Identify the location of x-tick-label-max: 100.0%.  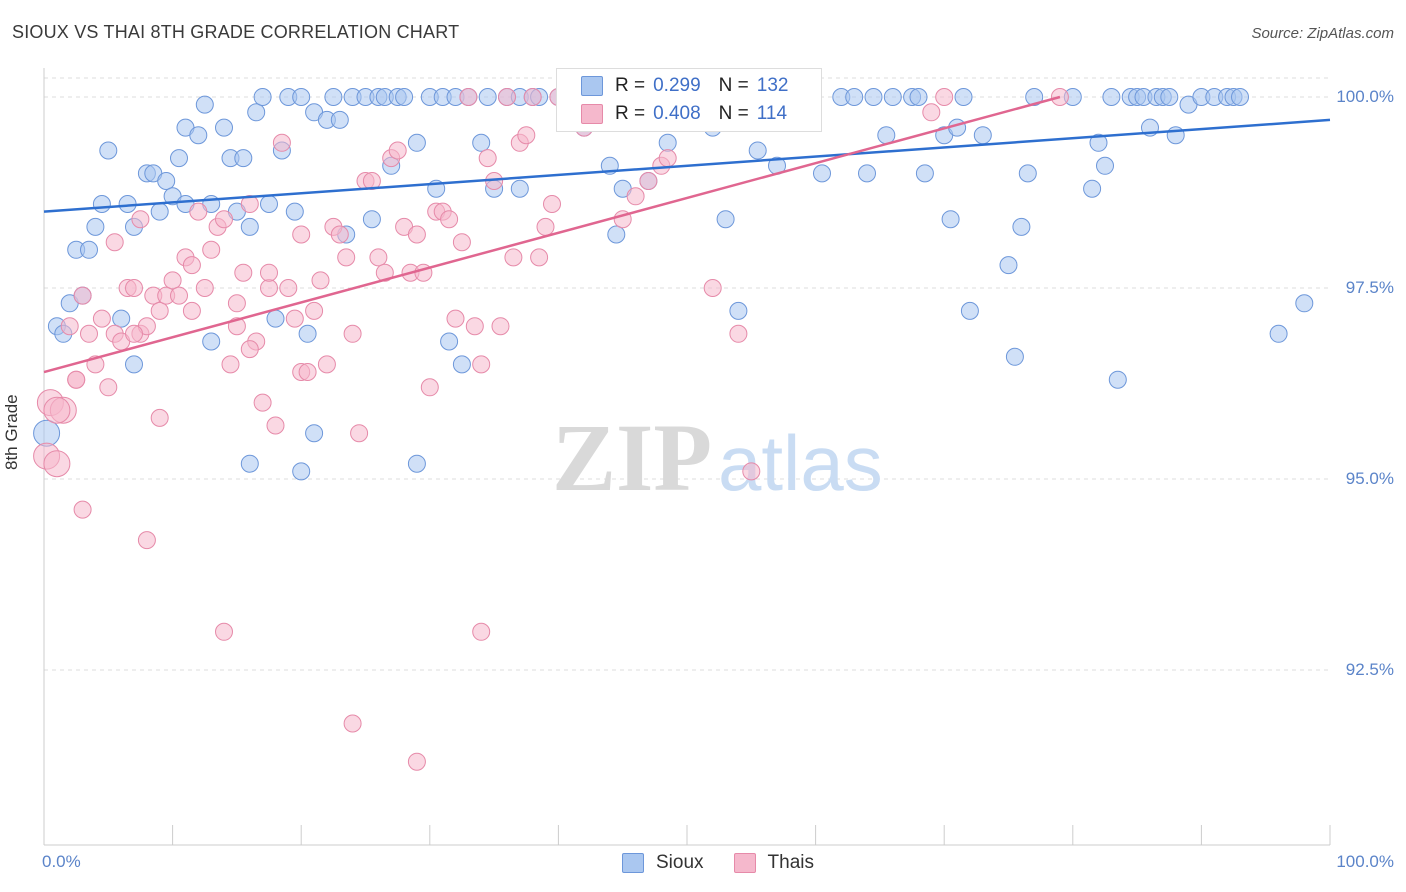
(1365, 861).